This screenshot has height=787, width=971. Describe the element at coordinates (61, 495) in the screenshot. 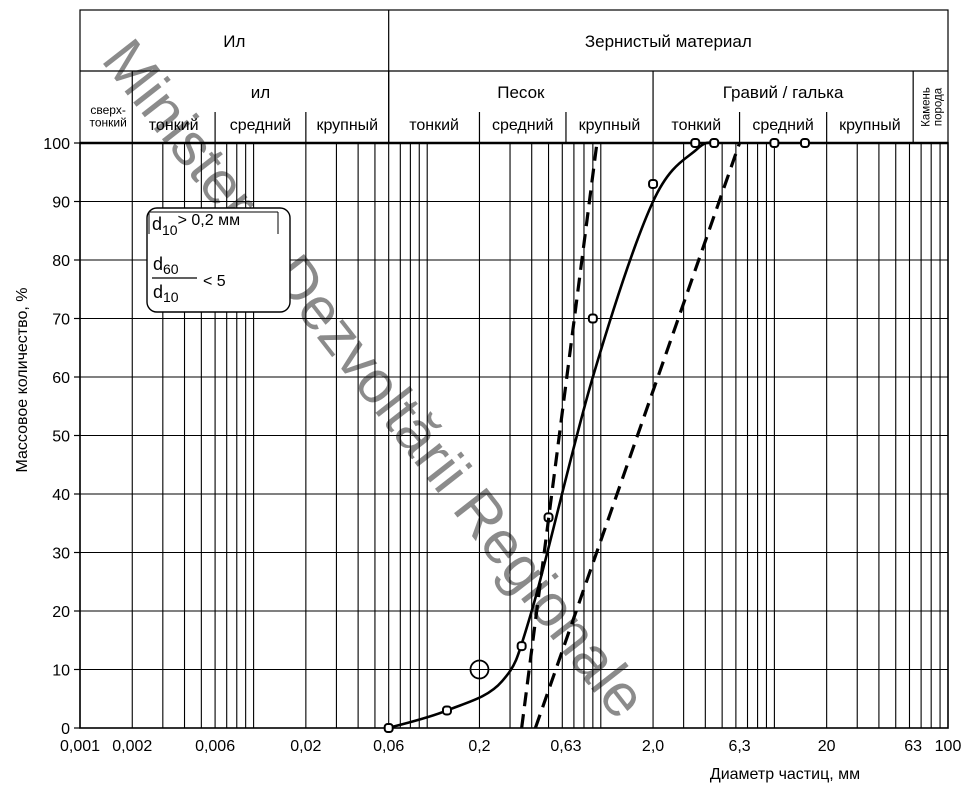

I see `y-tick-label: 40` at that location.